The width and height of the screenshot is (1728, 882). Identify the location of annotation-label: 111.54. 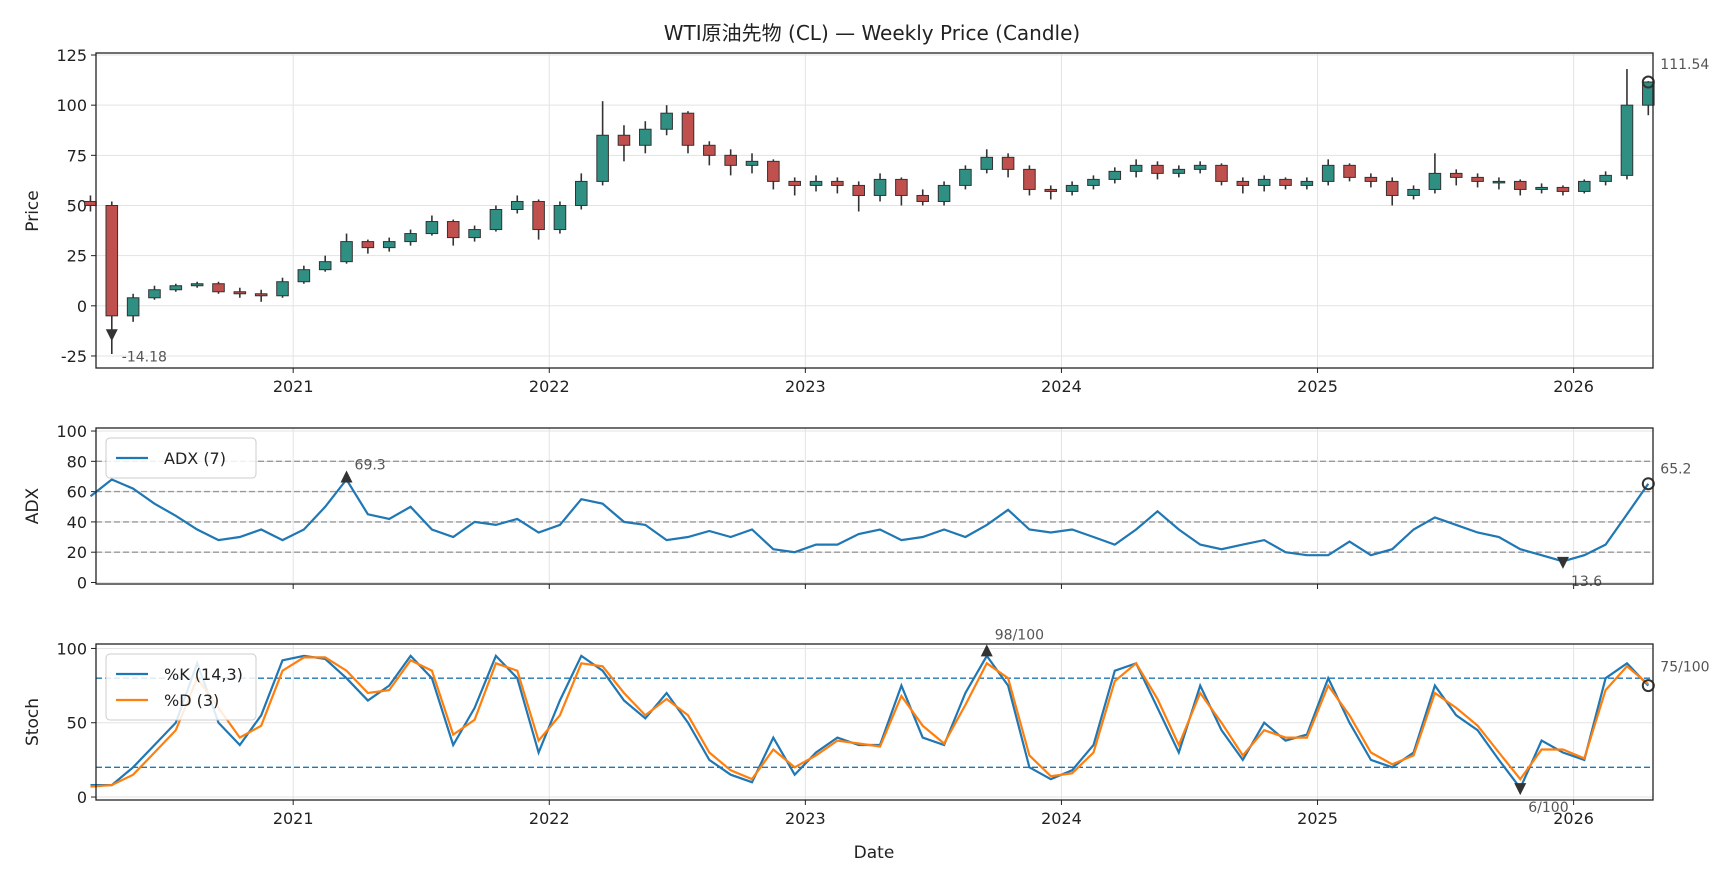
(1684, 65).